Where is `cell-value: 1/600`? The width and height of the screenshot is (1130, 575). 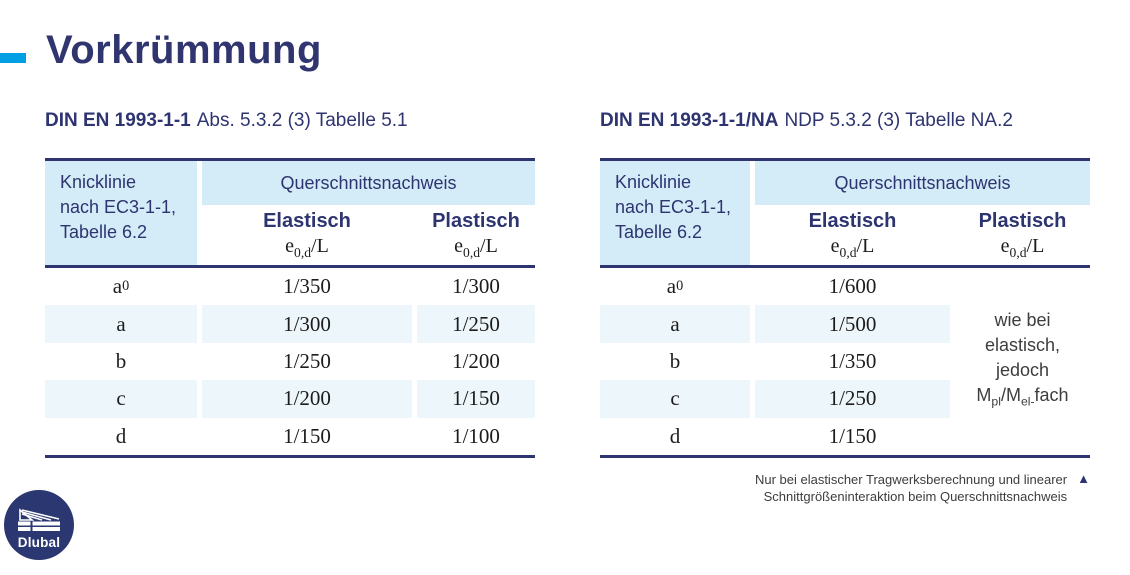
cell-value: 1/600 is located at coordinates (852, 286).